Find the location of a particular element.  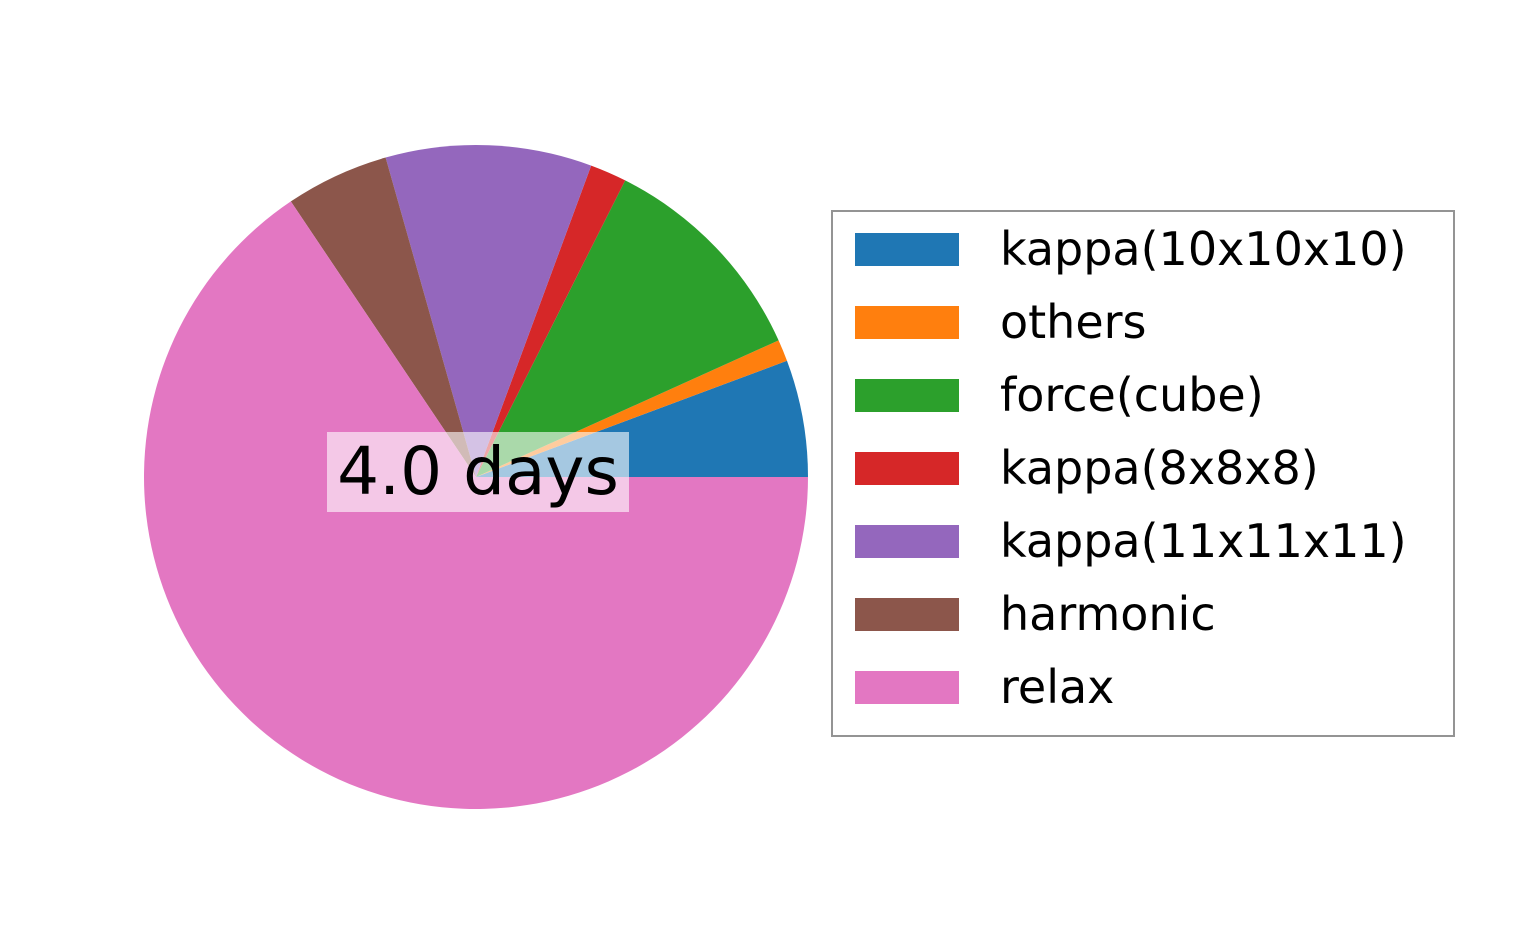

pie-center-label: 4.0 days is located at coordinates (478, 472).